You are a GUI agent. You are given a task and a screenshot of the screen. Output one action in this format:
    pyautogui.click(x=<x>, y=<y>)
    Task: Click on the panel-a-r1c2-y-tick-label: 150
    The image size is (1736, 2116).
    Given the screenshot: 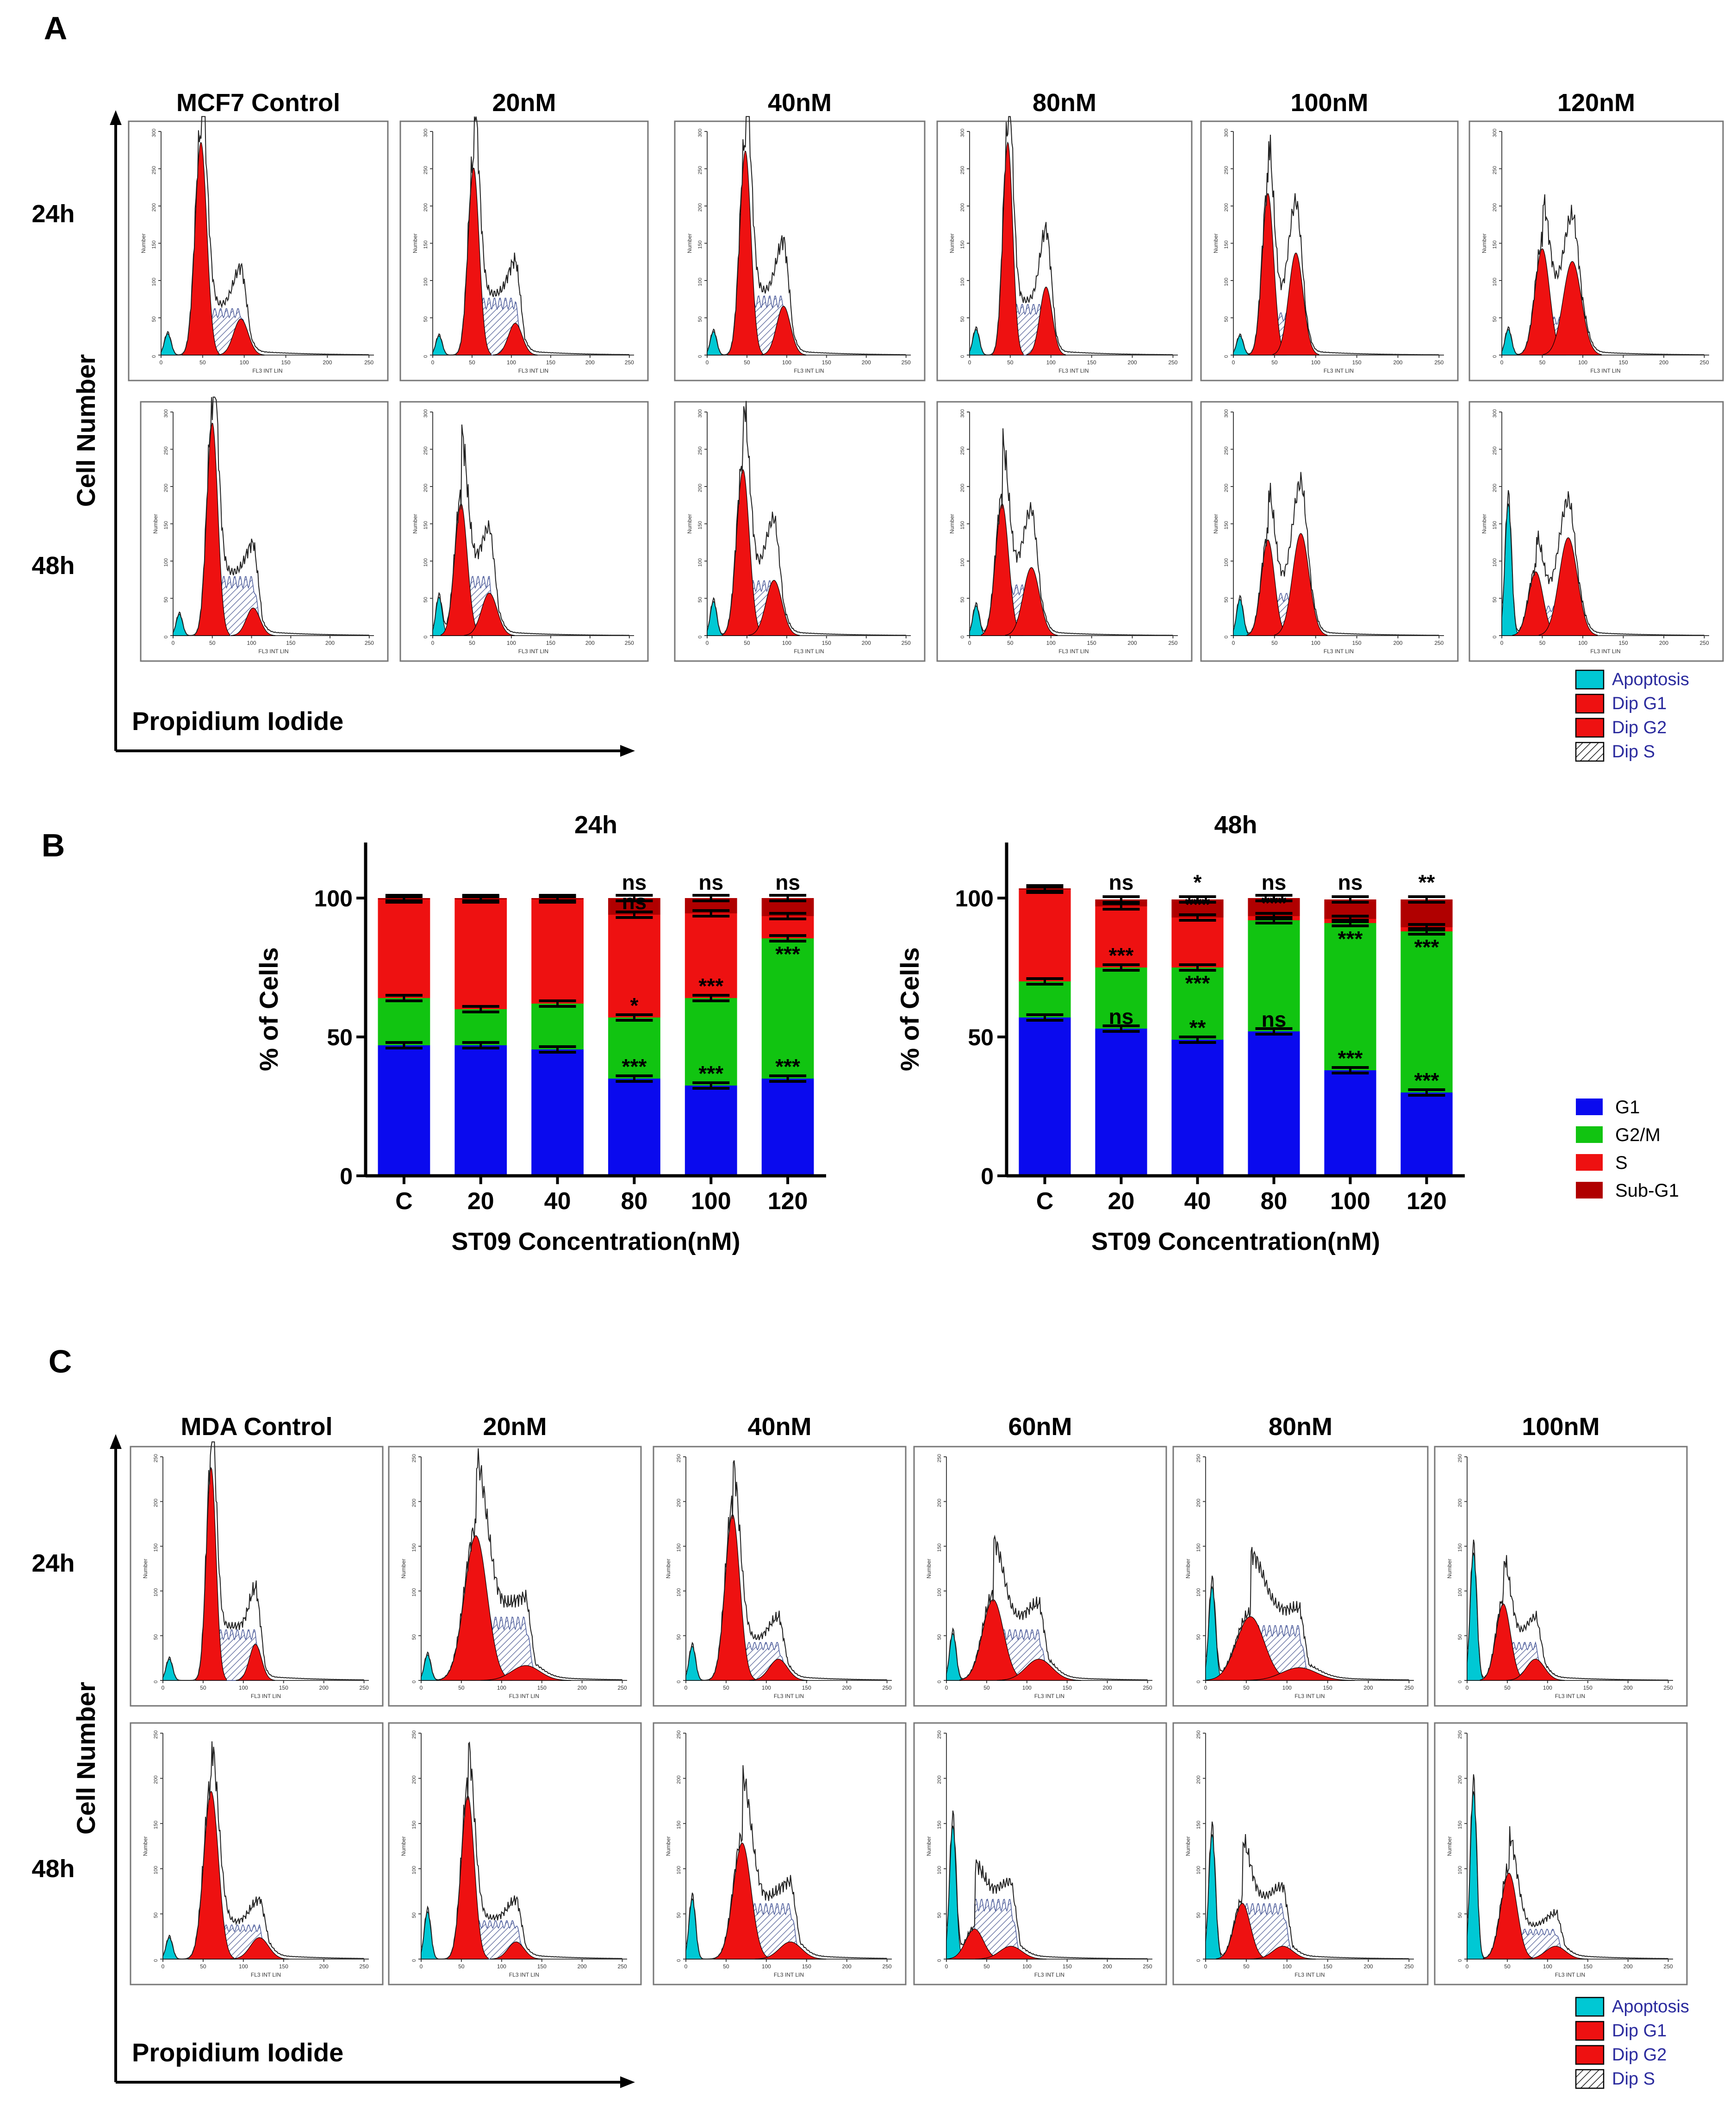 What is the action you would take?
    pyautogui.click(x=700, y=525)
    